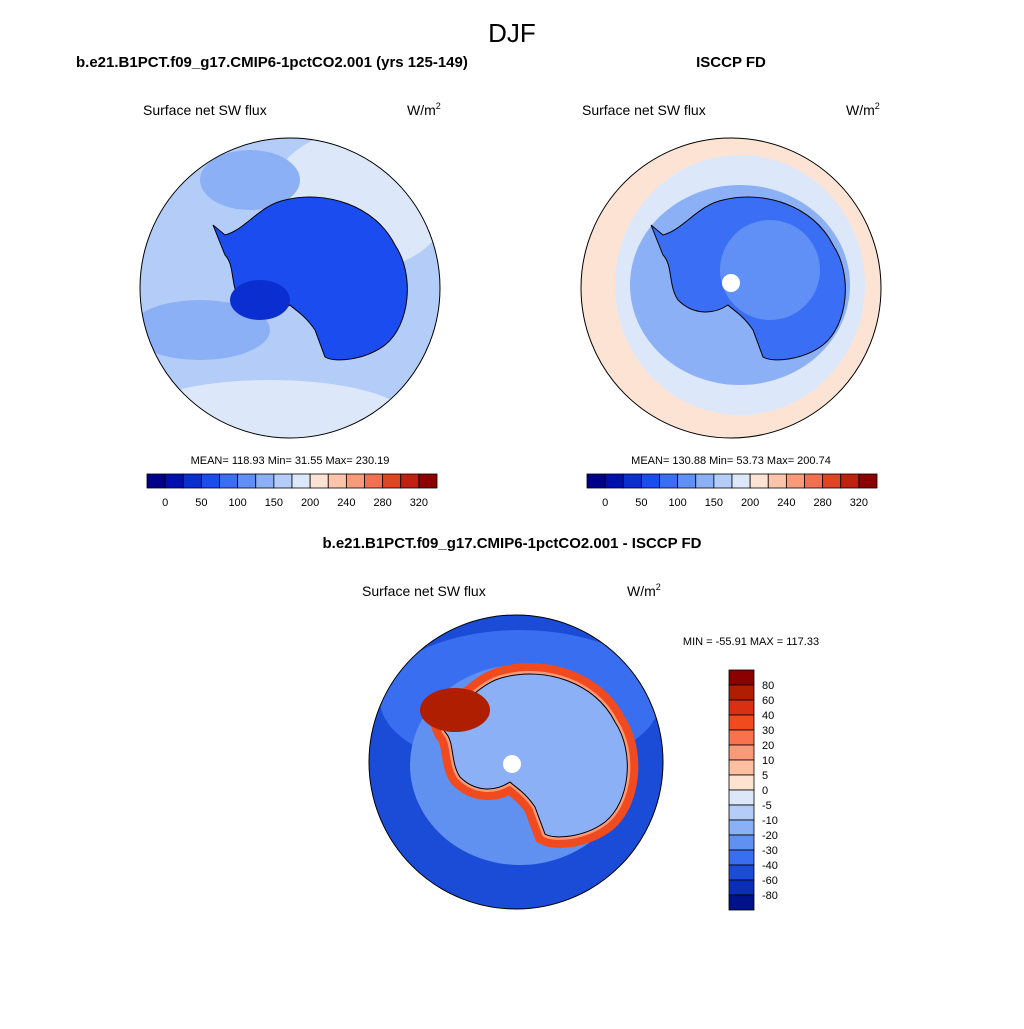  I want to click on figure-title: DJF, so click(512, 33).